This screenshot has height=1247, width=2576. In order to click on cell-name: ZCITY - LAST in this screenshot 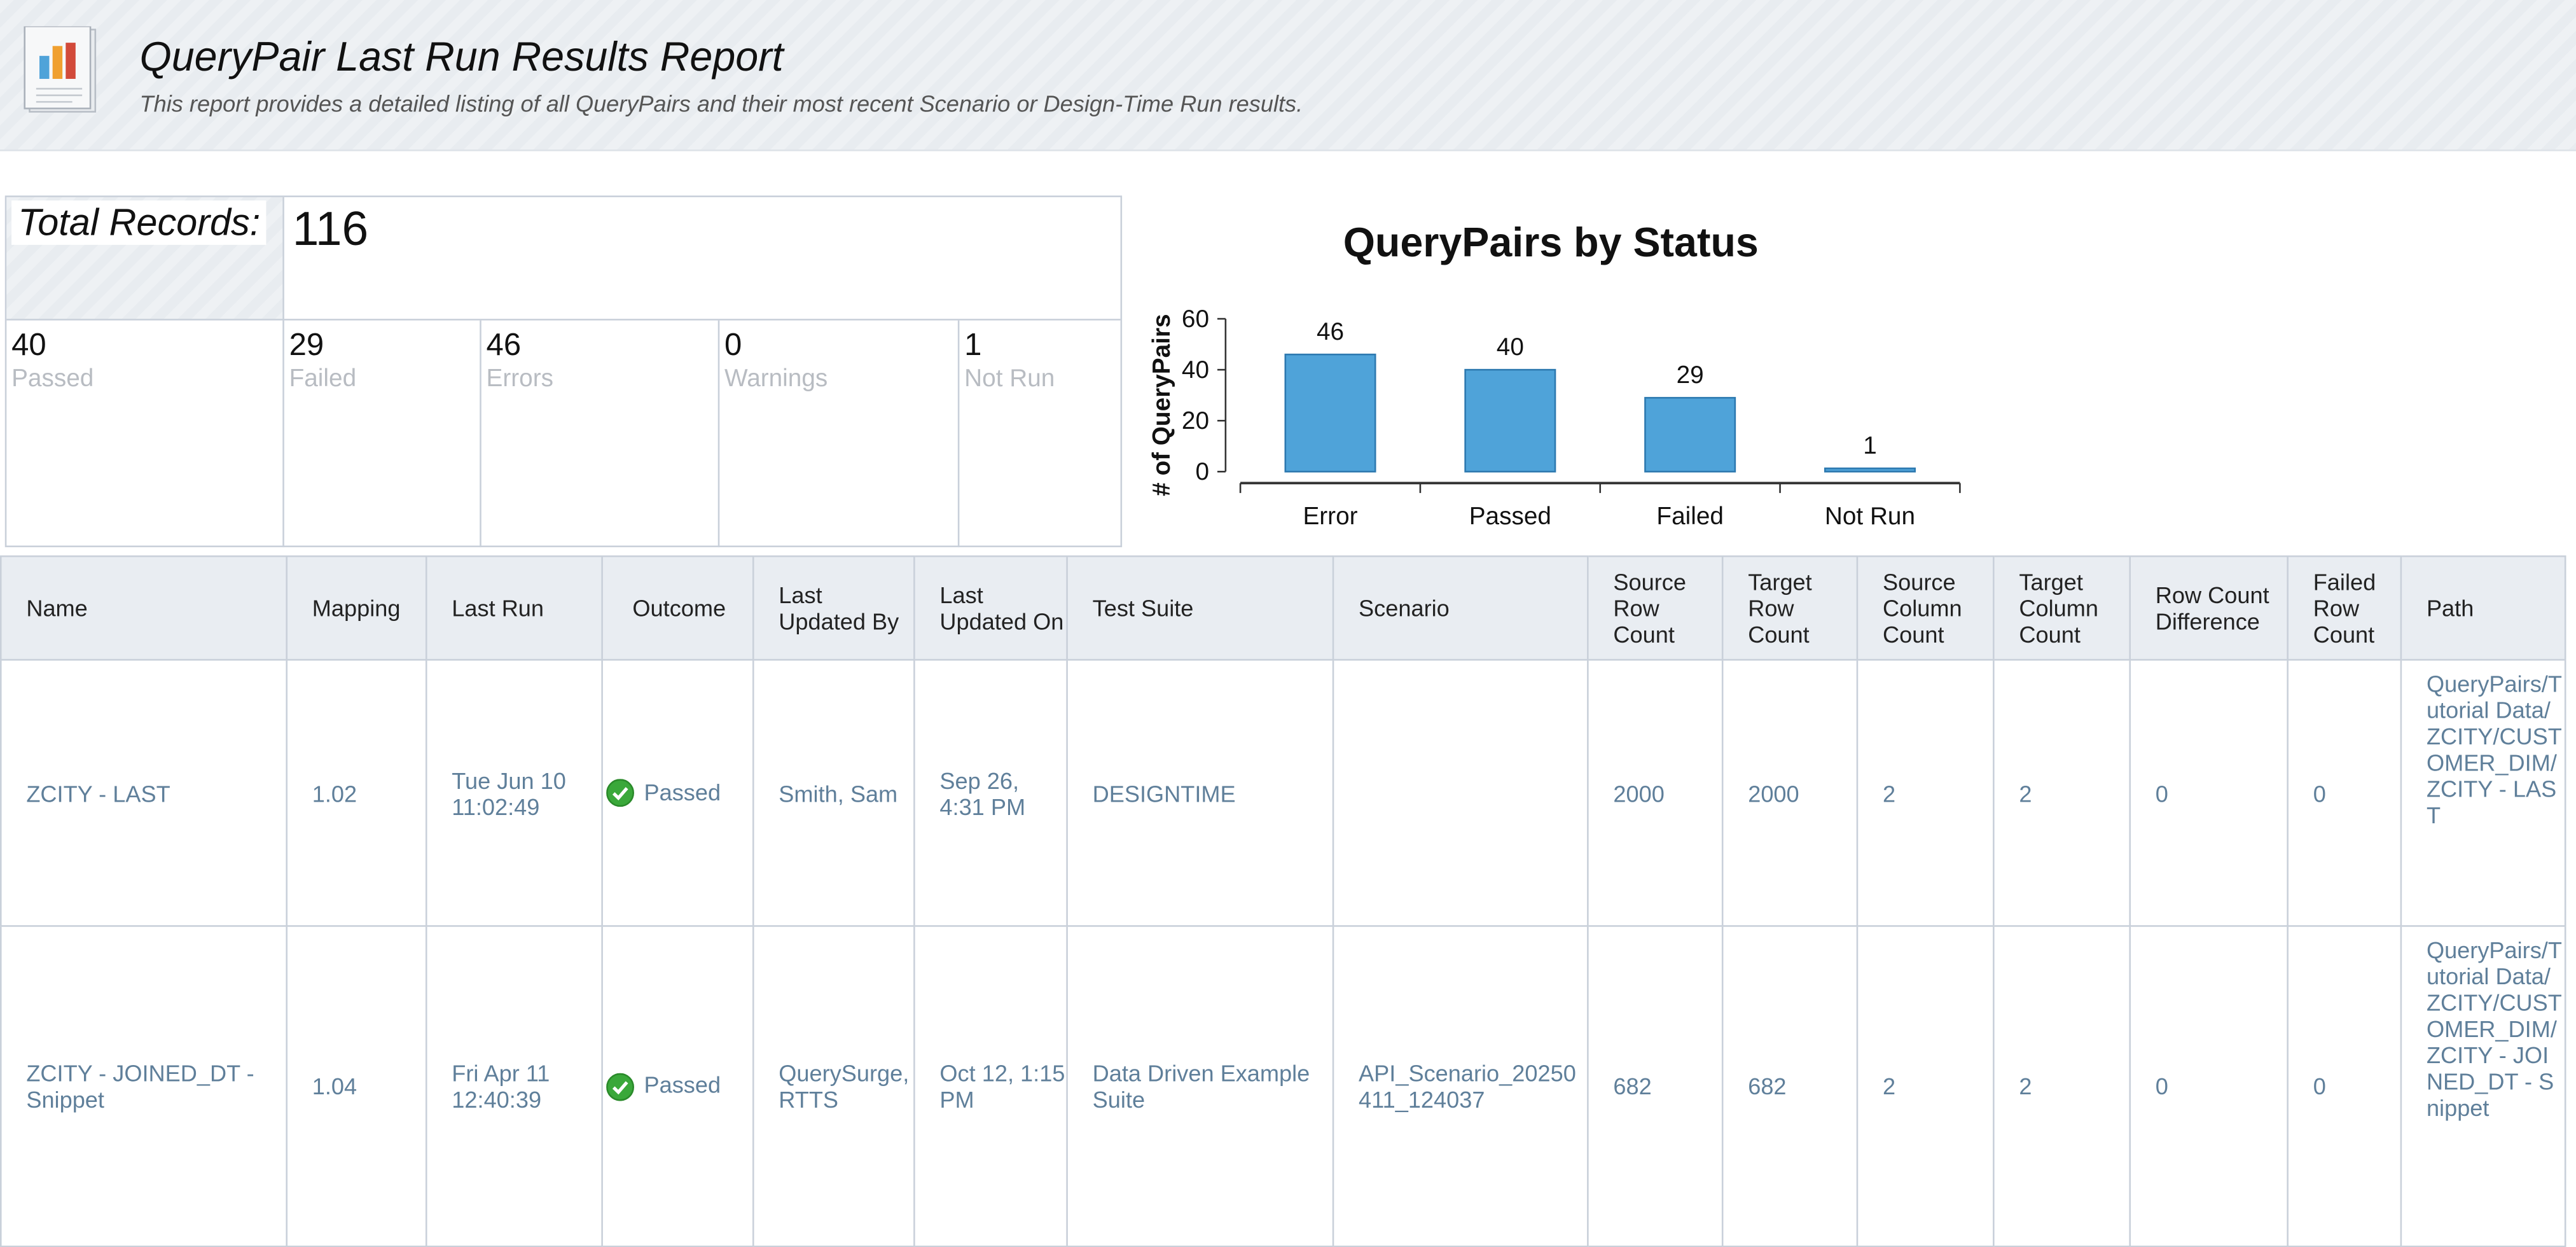, I will do `click(144, 792)`.